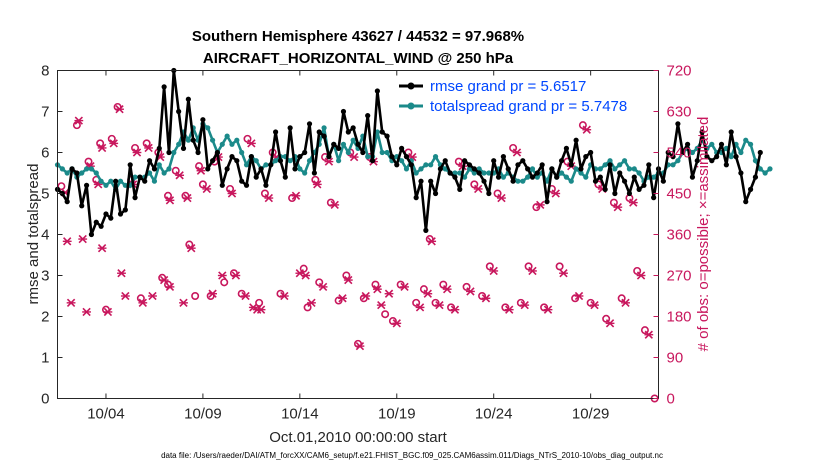 The image size is (830, 470). Describe the element at coordinates (106, 414) in the screenshot. I see `x-tick-label: 10/04` at that location.